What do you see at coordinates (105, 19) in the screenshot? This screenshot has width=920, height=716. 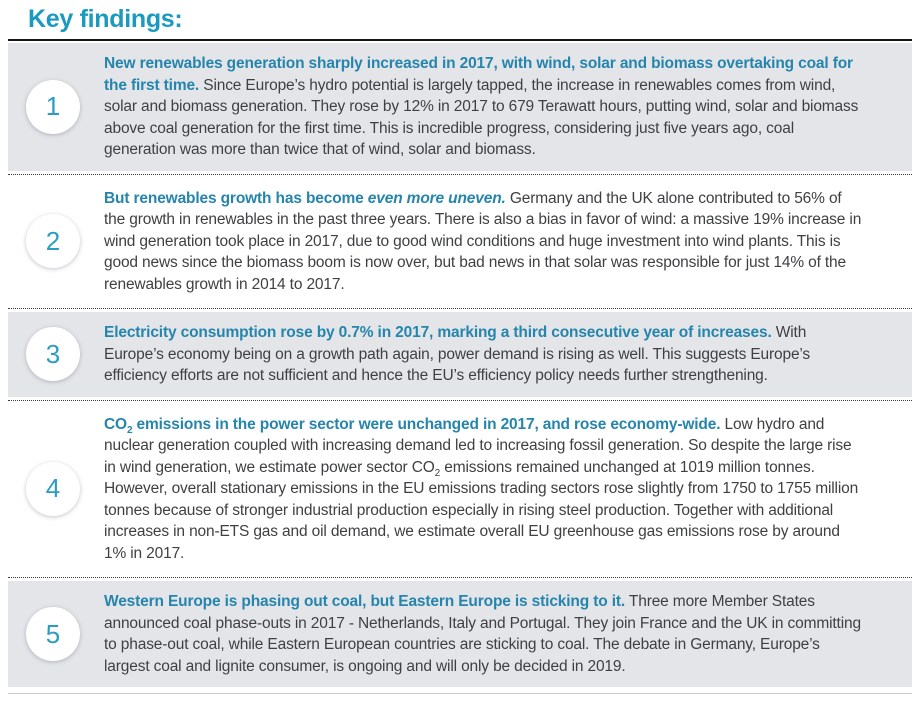 I see `page-title: Key findings:` at bounding box center [105, 19].